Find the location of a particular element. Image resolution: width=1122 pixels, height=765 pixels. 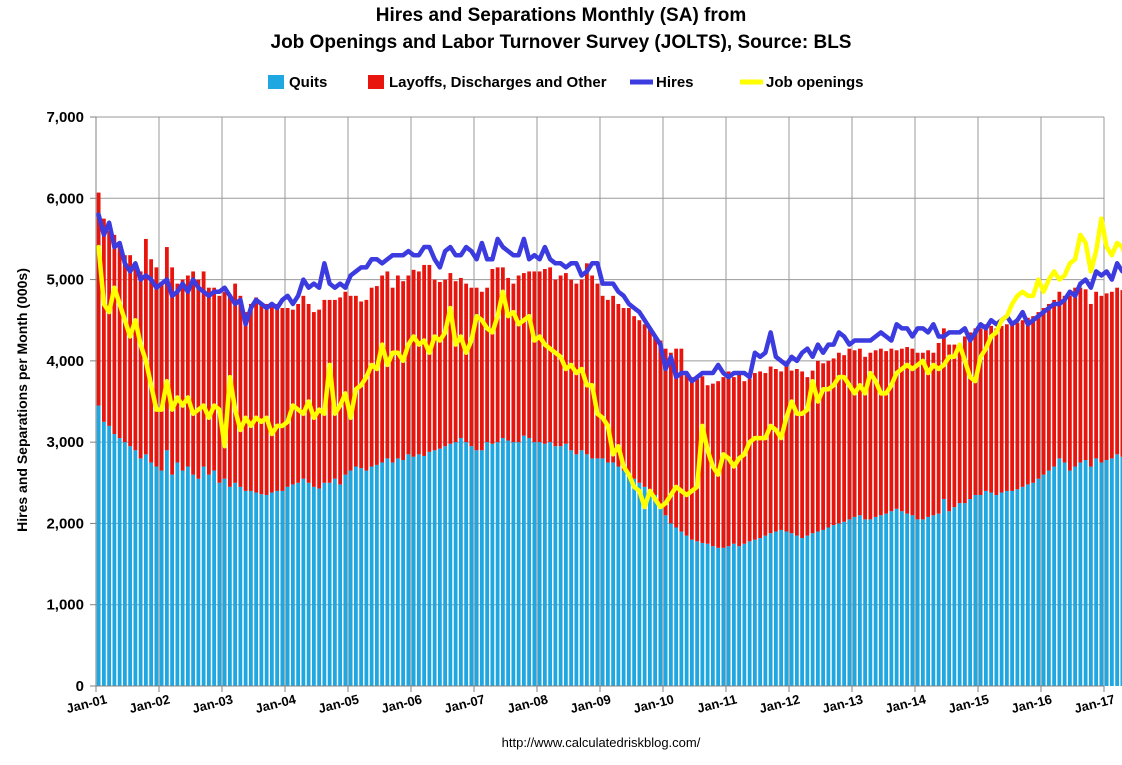

legend-label-quits: Quits is located at coordinates (308, 82).